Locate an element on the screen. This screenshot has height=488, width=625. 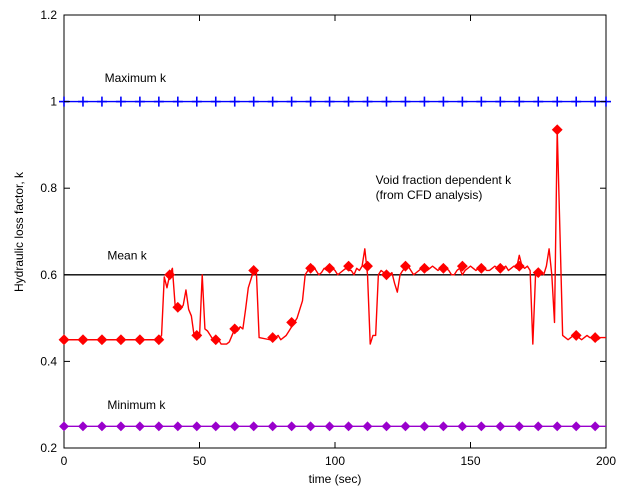
y-tick-label: 0.8 is located at coordinates (48, 188).